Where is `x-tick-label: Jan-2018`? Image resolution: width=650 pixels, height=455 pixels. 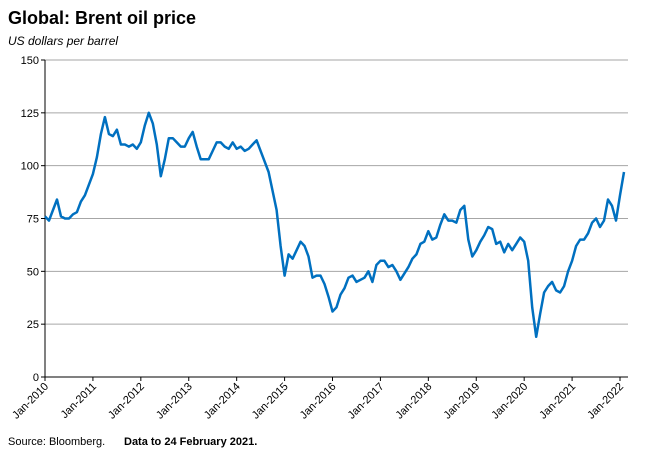 x-tick-label: Jan-2018 is located at coordinates (414, 401).